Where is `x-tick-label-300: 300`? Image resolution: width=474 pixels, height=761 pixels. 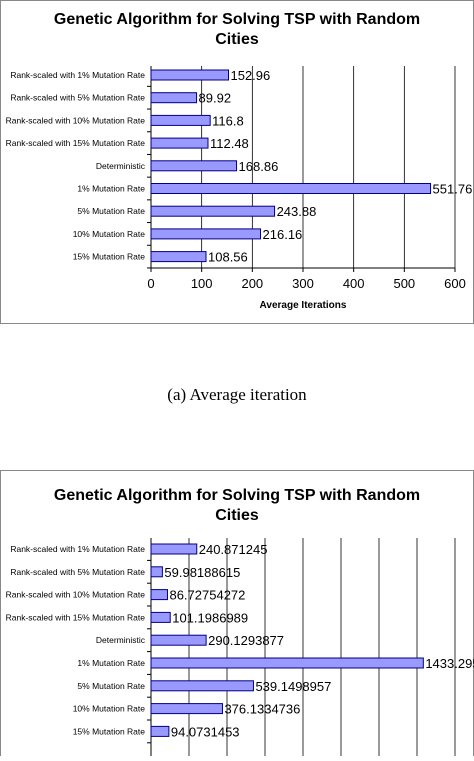 x-tick-label-300: 300 is located at coordinates (303, 283).